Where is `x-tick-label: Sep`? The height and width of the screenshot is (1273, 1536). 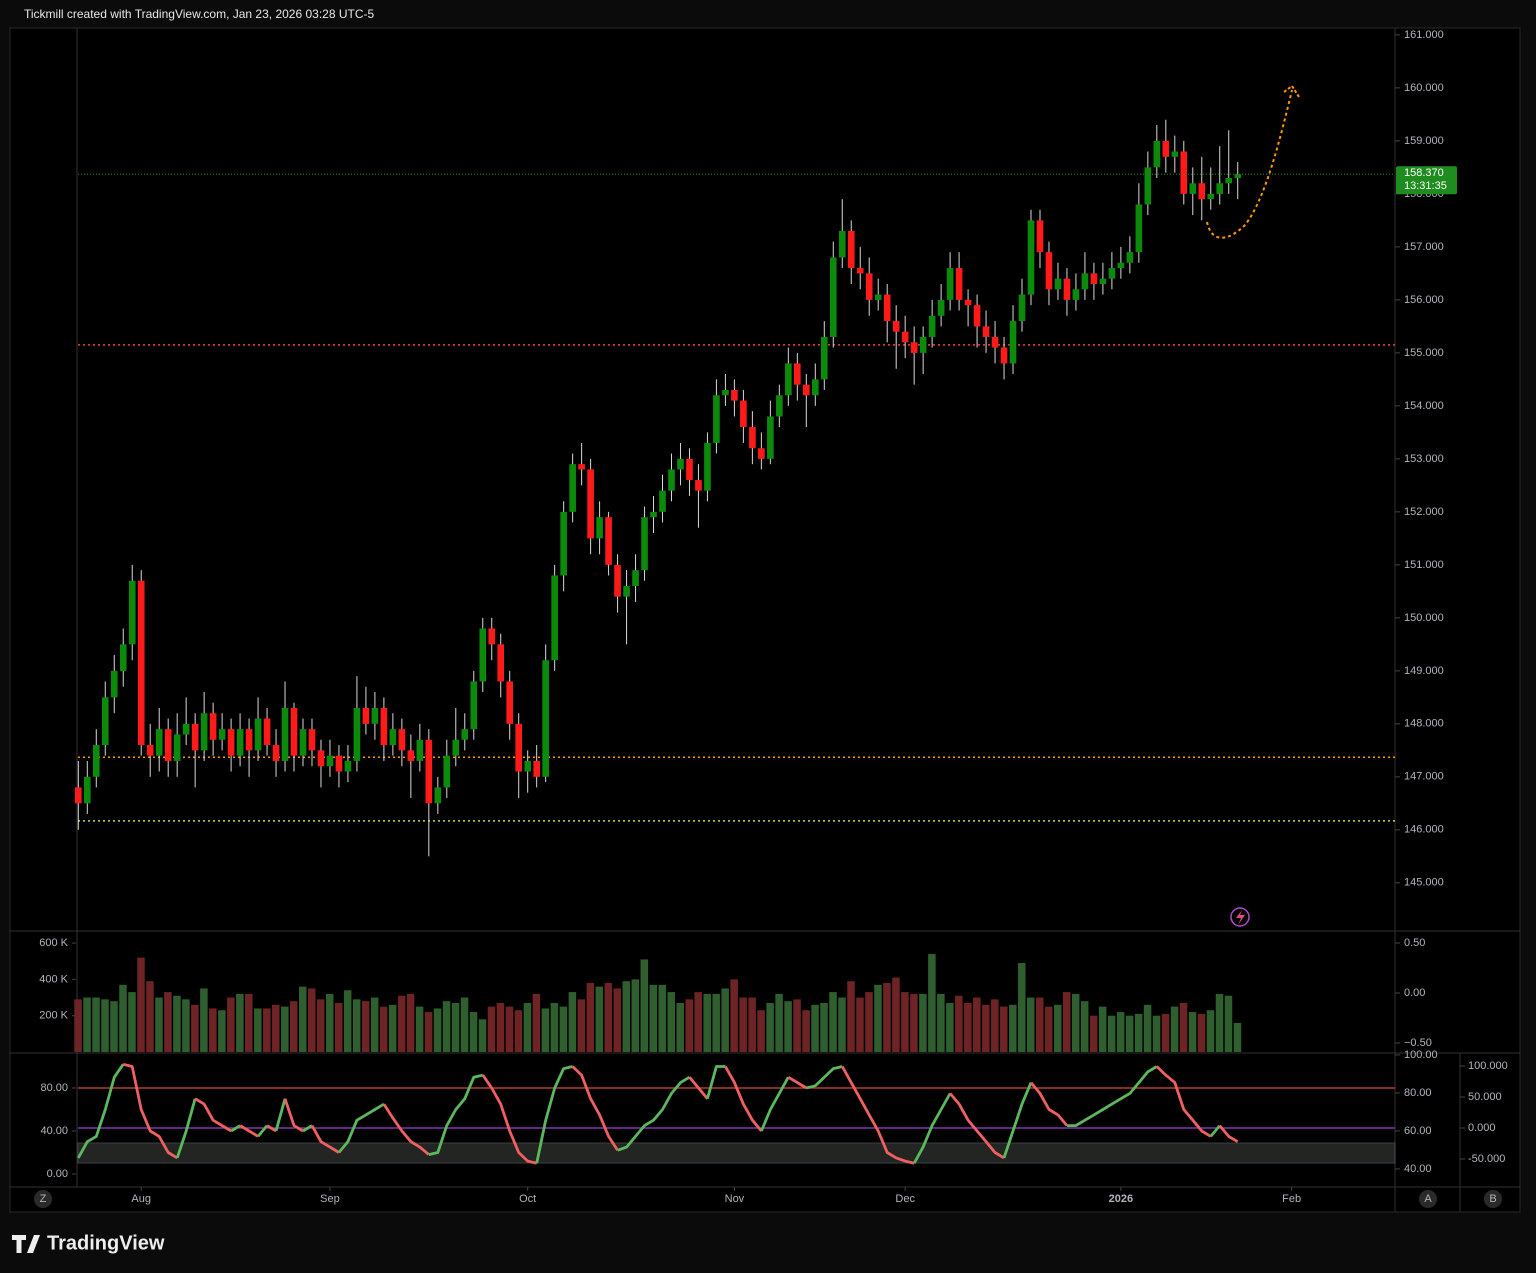 x-tick-label: Sep is located at coordinates (330, 1199).